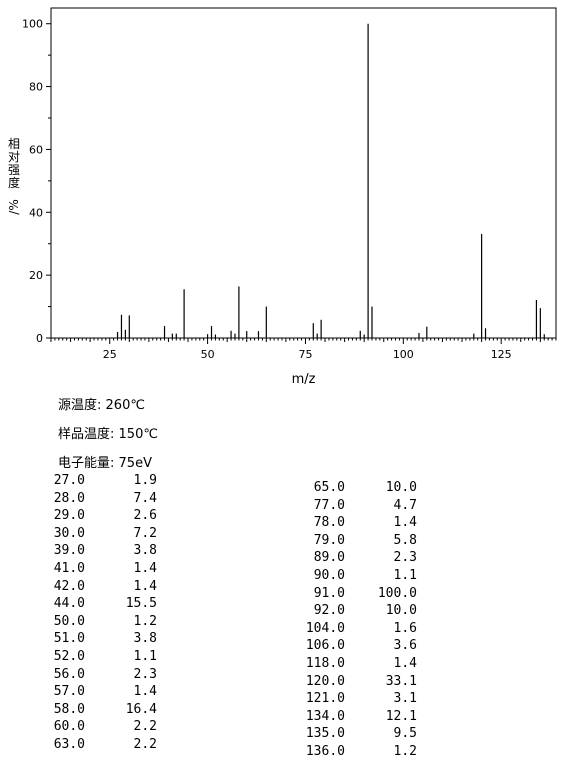  Describe the element at coordinates (145, 533) in the screenshot. I see `peak-abundance: 7.2` at that location.